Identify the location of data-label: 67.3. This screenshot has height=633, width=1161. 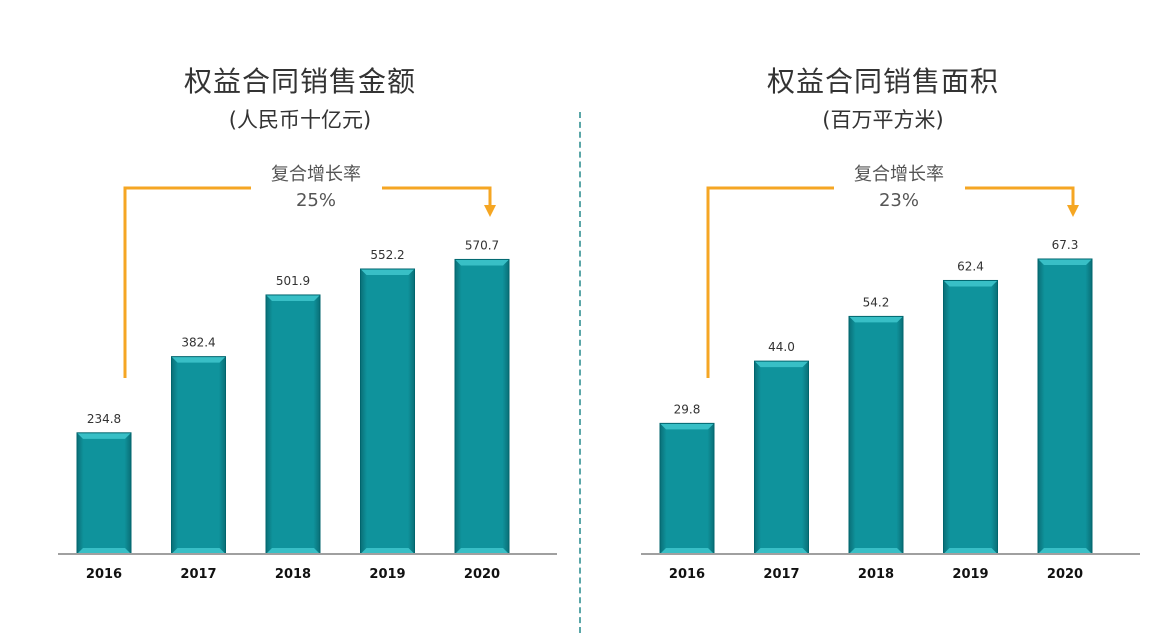
(1065, 245).